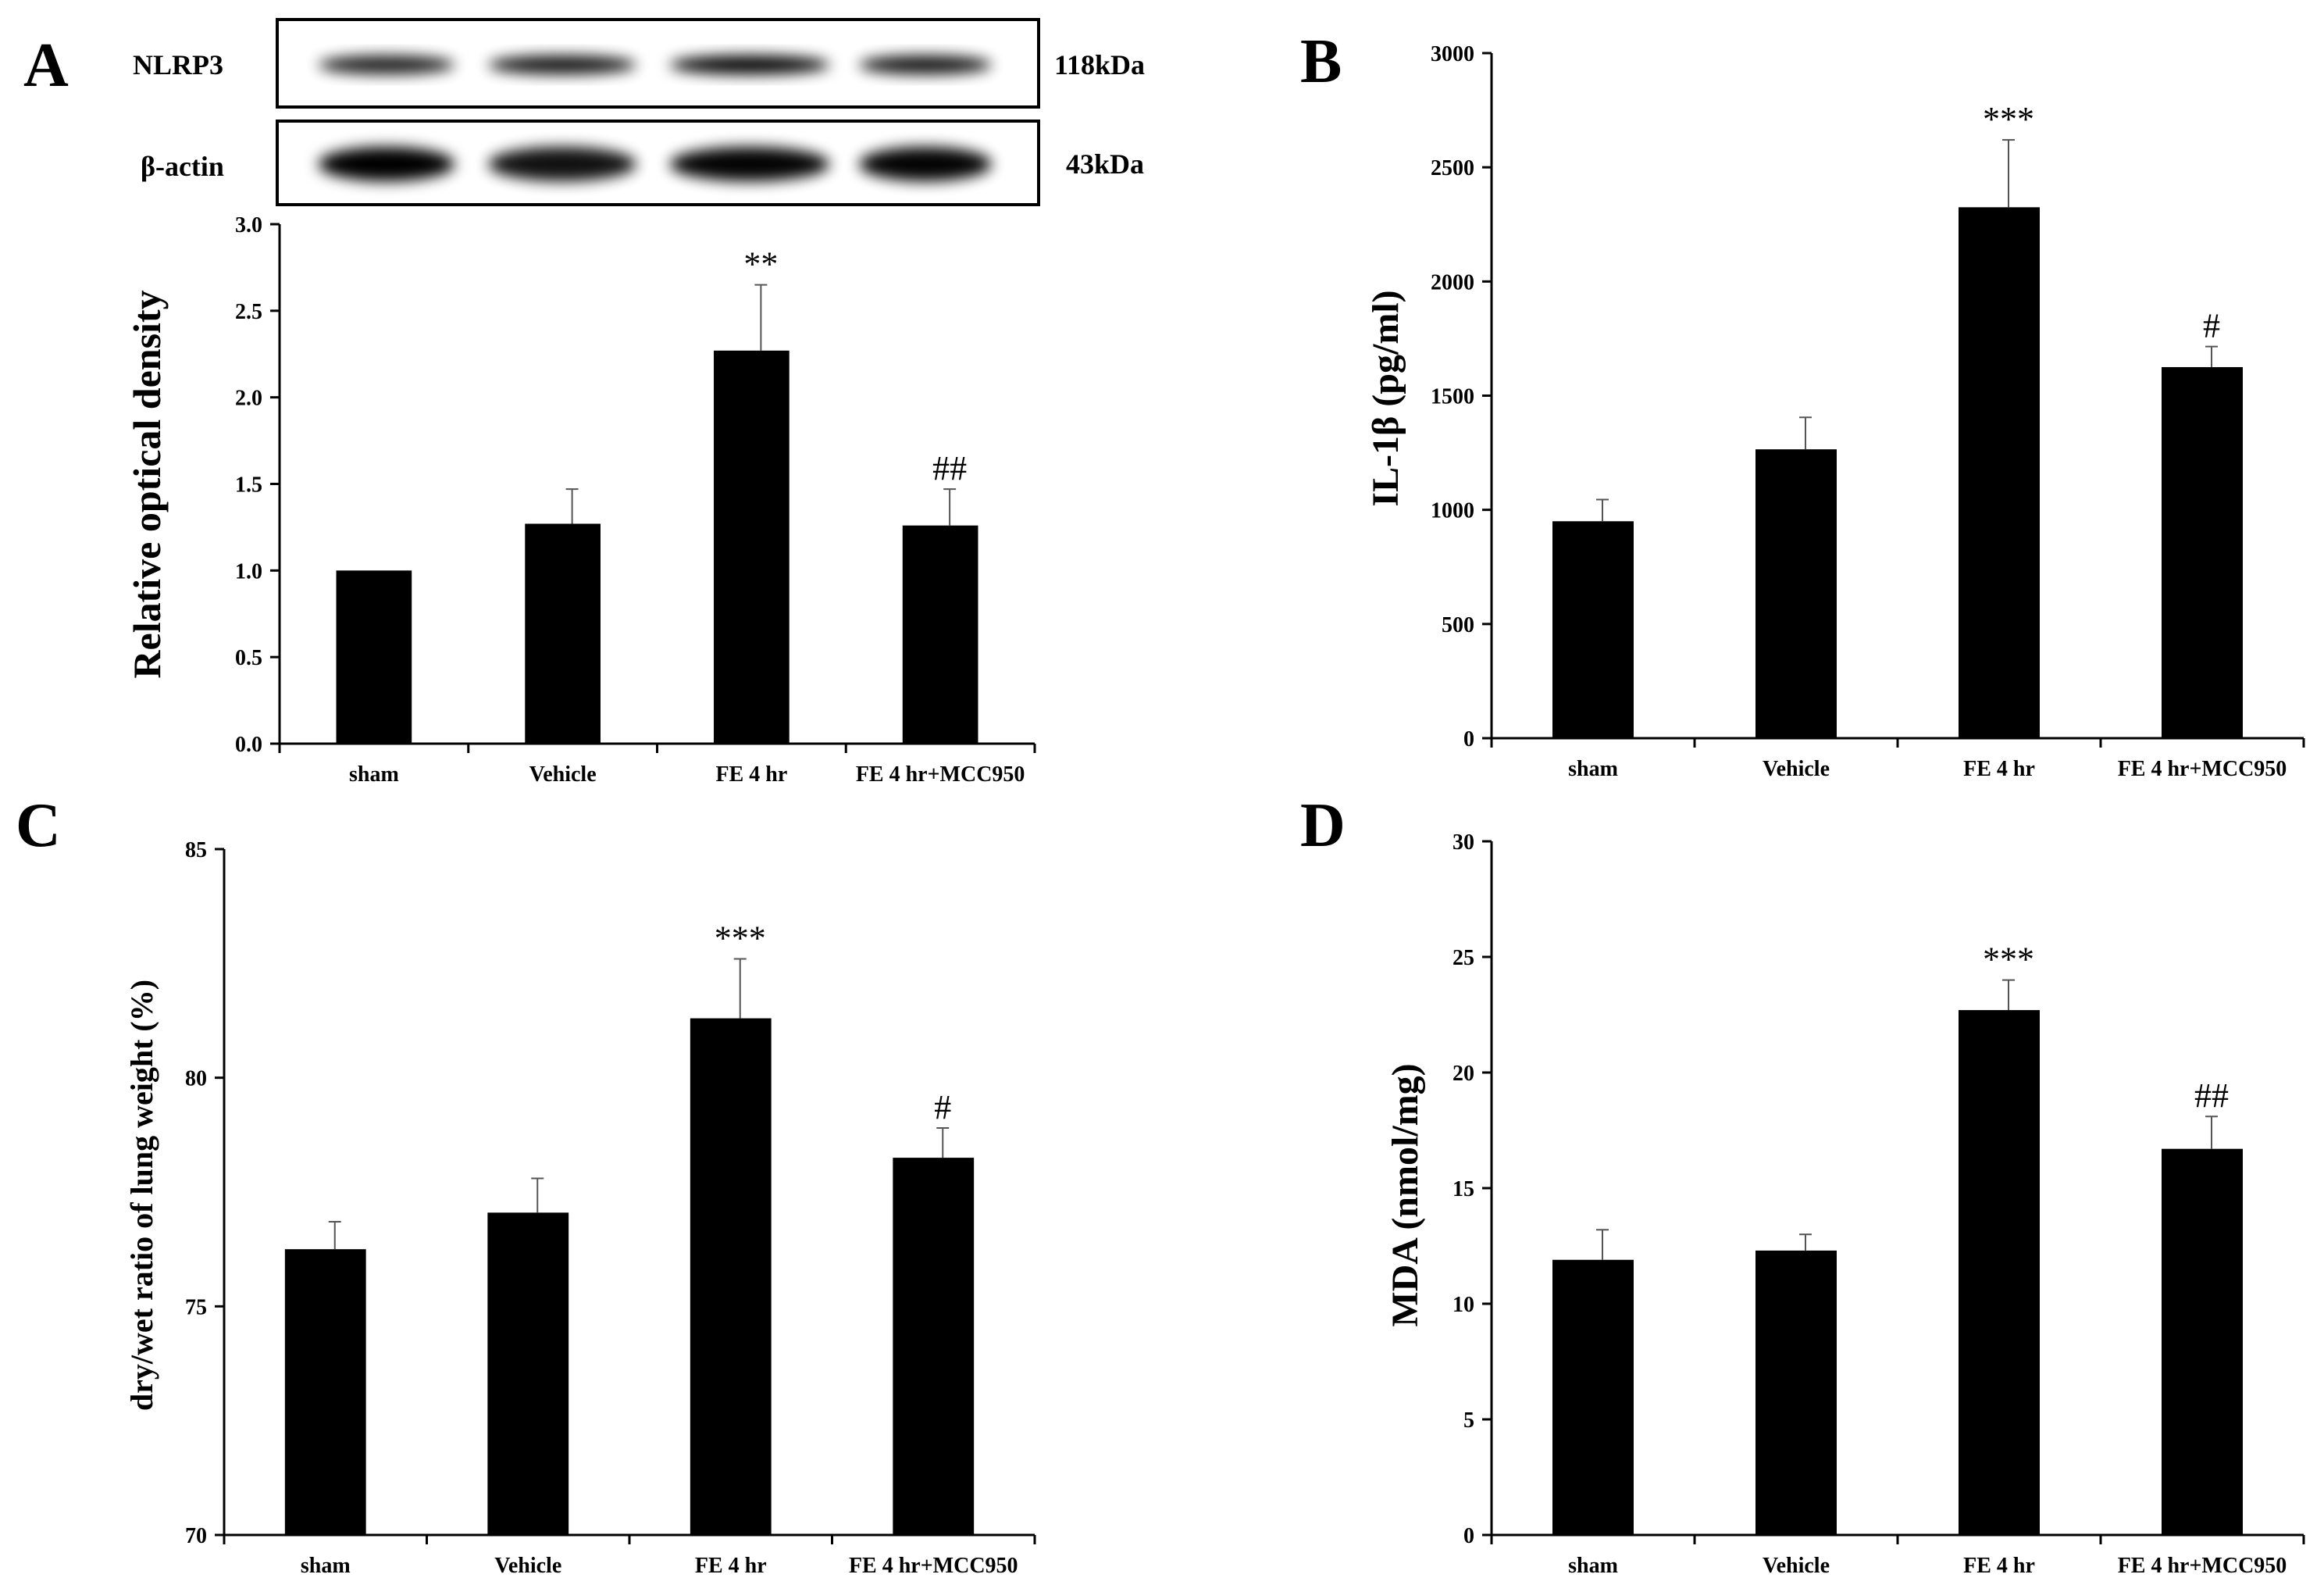  I want to click on y-tick-label: 15, so click(1463, 1189).